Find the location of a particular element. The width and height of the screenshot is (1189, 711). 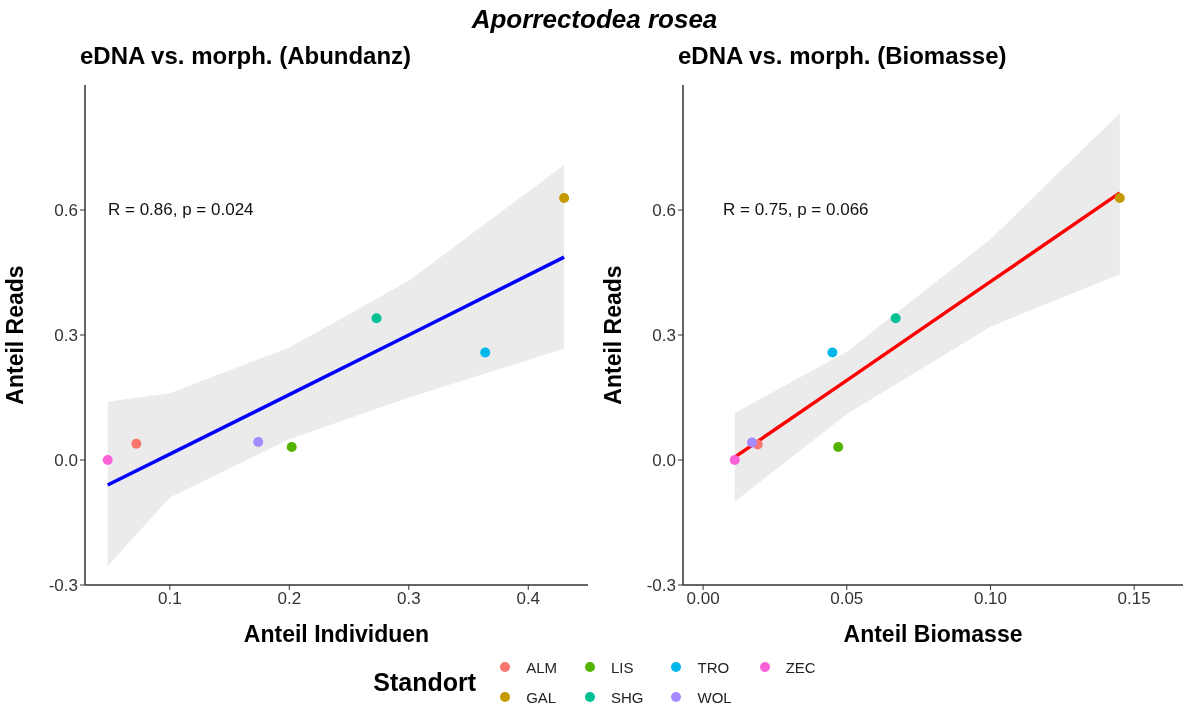

chart-title: Aporrectodea rosea is located at coordinates (594, 19).